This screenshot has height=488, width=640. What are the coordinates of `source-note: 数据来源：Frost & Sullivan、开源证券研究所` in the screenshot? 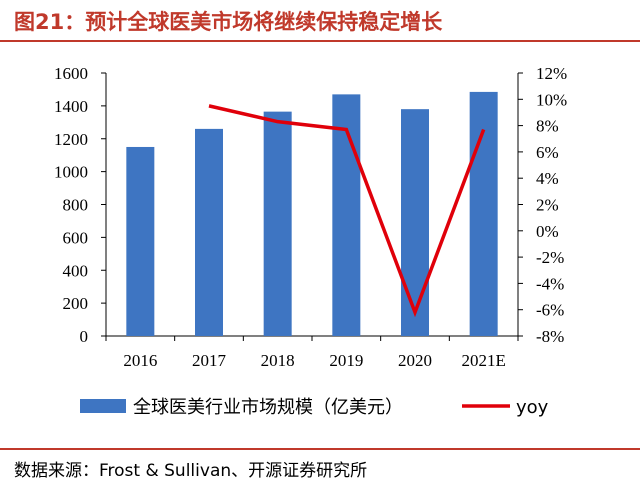 It's located at (191, 471).